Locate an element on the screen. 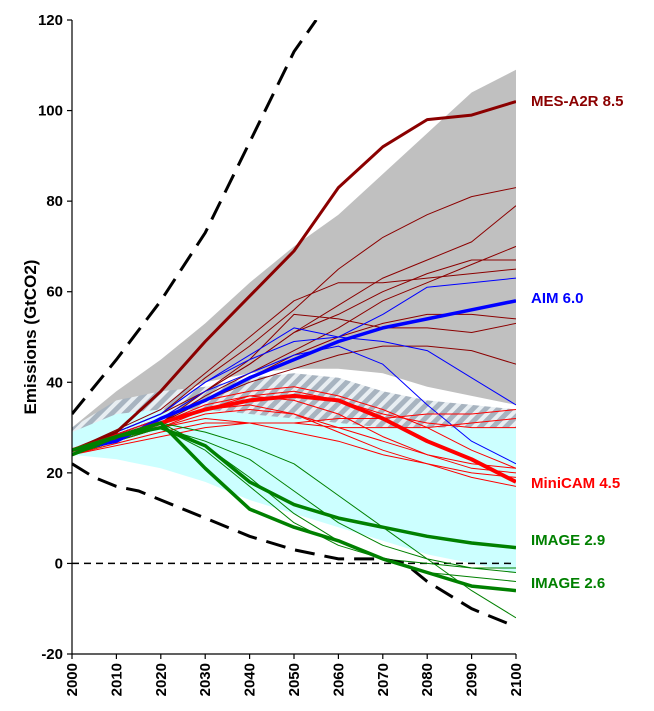 The width and height of the screenshot is (654, 711). series-label-4: IMAGE 2.6 is located at coordinates (568, 583).